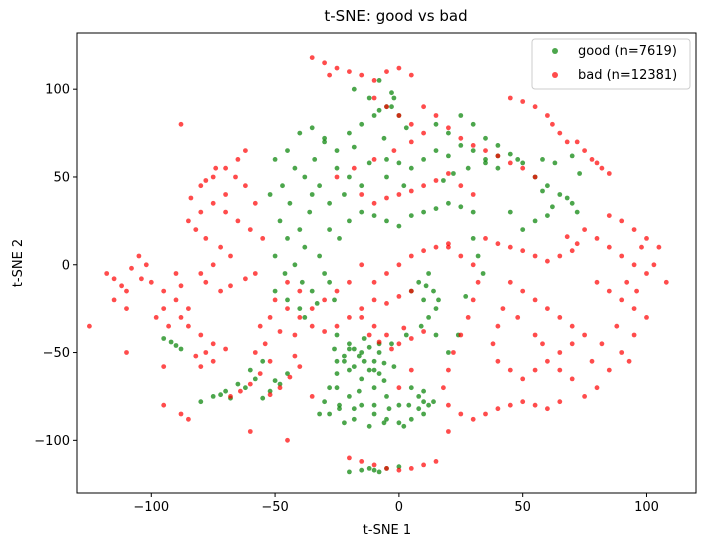 This screenshot has height=547, width=707. Describe the element at coordinates (274, 507) in the screenshot. I see `x-tick-label: −50` at that location.